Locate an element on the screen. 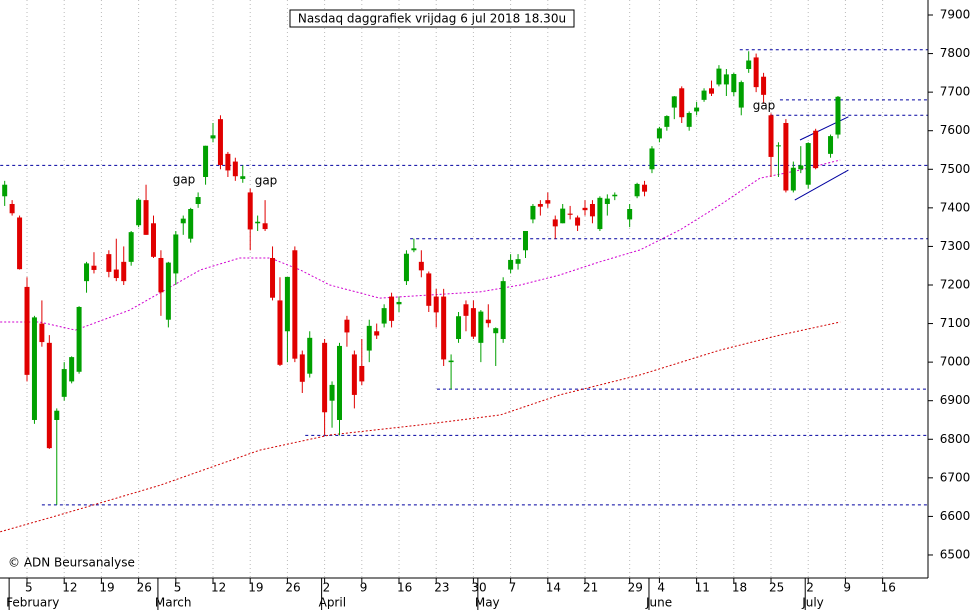  month-label: March is located at coordinates (173, 603).